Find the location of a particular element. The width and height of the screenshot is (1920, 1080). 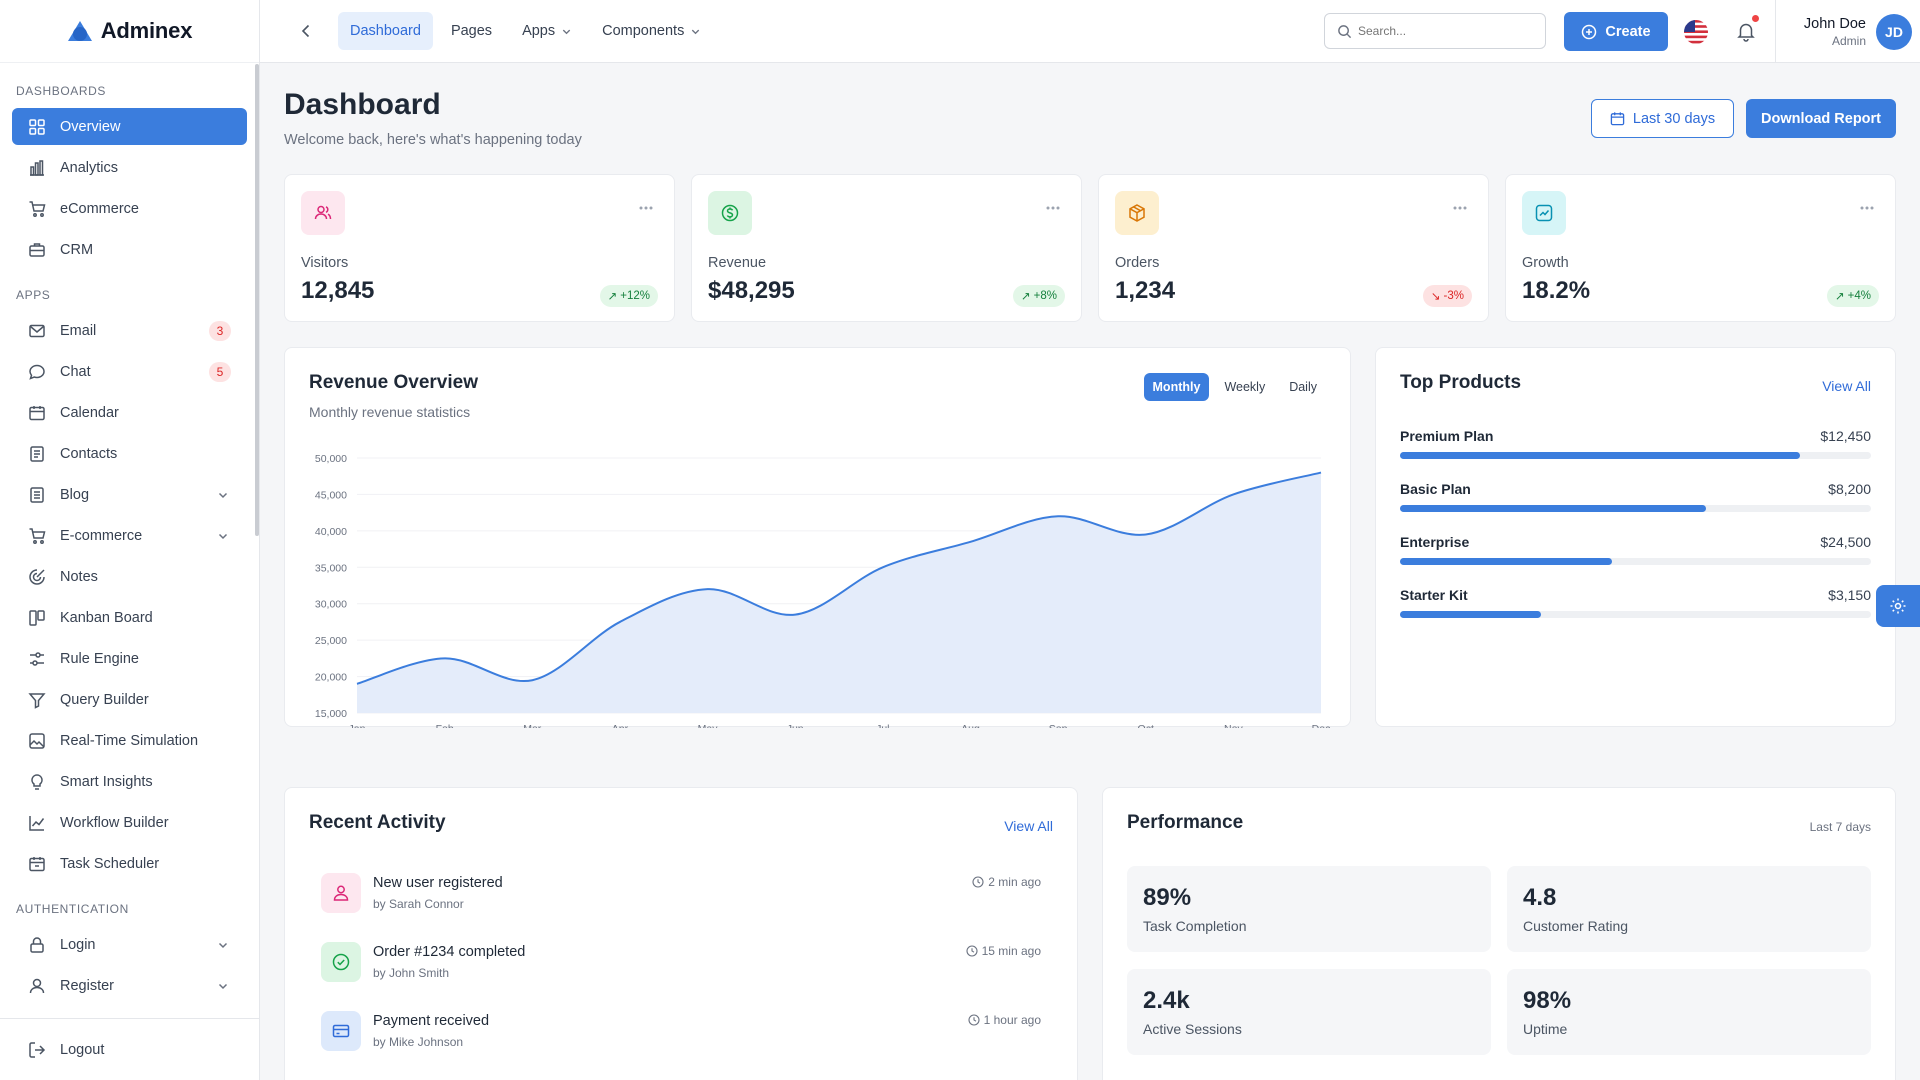

product-name: Basic Plan is located at coordinates (1435, 489).